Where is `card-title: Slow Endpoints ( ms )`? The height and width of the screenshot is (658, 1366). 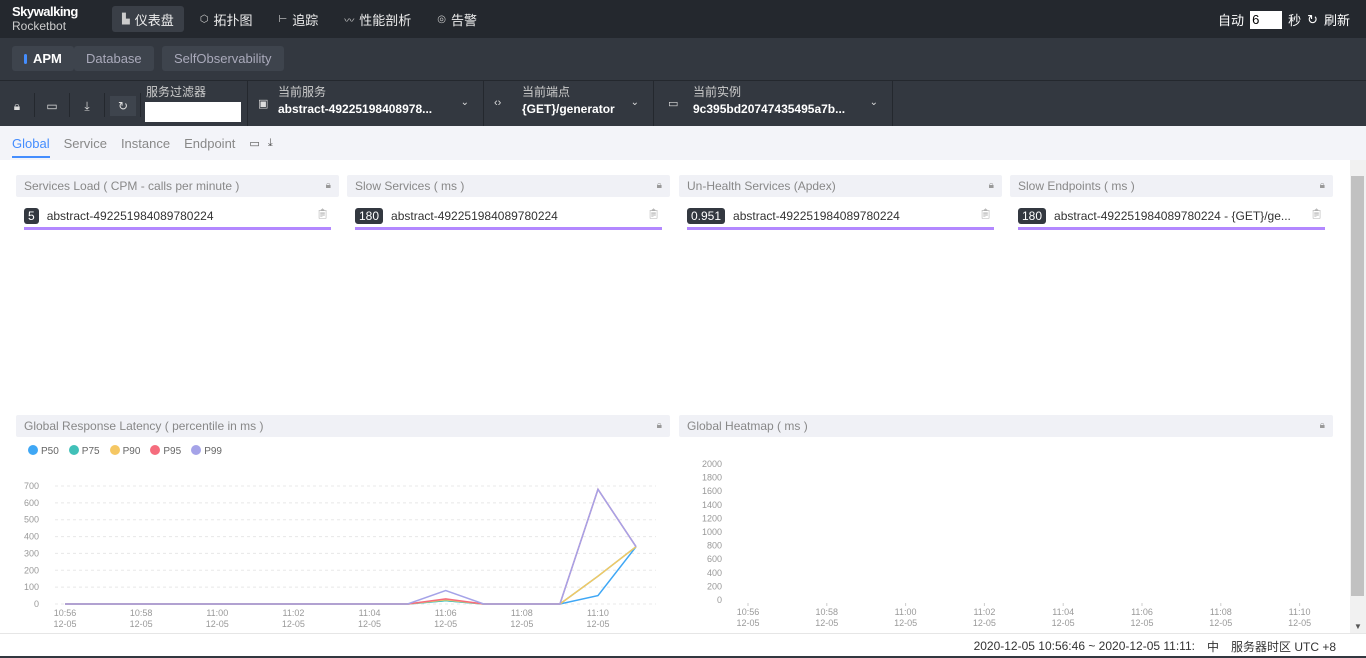
card-title: Slow Endpoints ( ms ) is located at coordinates (1076, 186).